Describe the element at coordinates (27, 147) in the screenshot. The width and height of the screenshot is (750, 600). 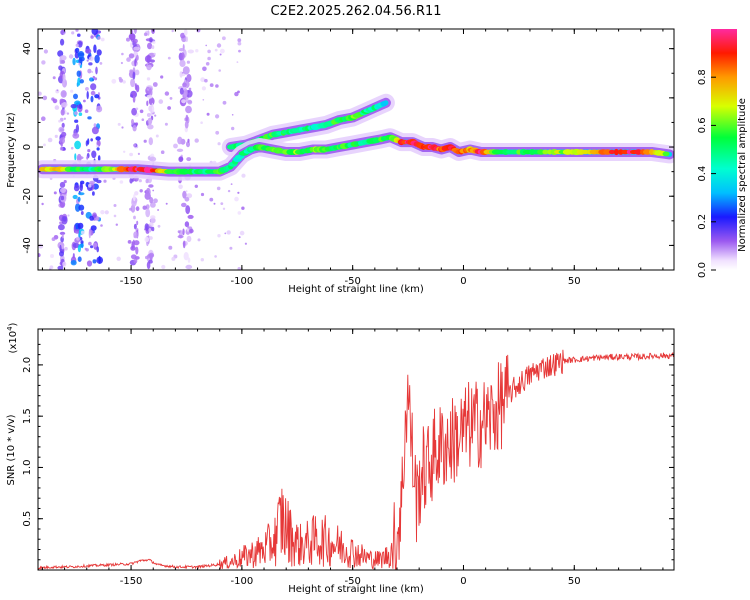
I see `spectrogram-y-tick-label: 0` at that location.